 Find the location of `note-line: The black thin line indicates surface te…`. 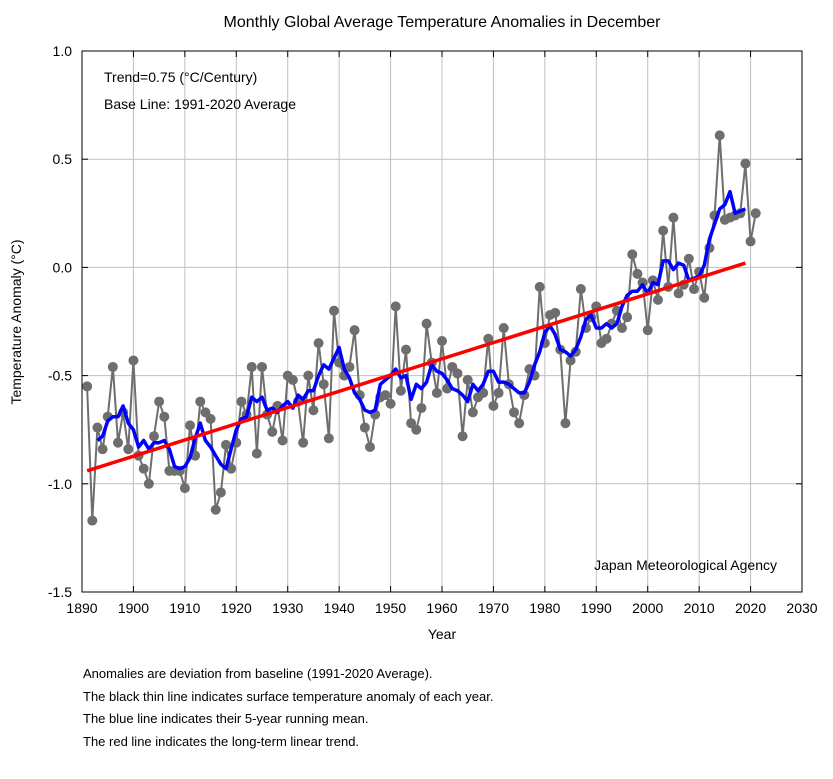

note-line: The black thin line indicates surface te… is located at coordinates (288, 696).